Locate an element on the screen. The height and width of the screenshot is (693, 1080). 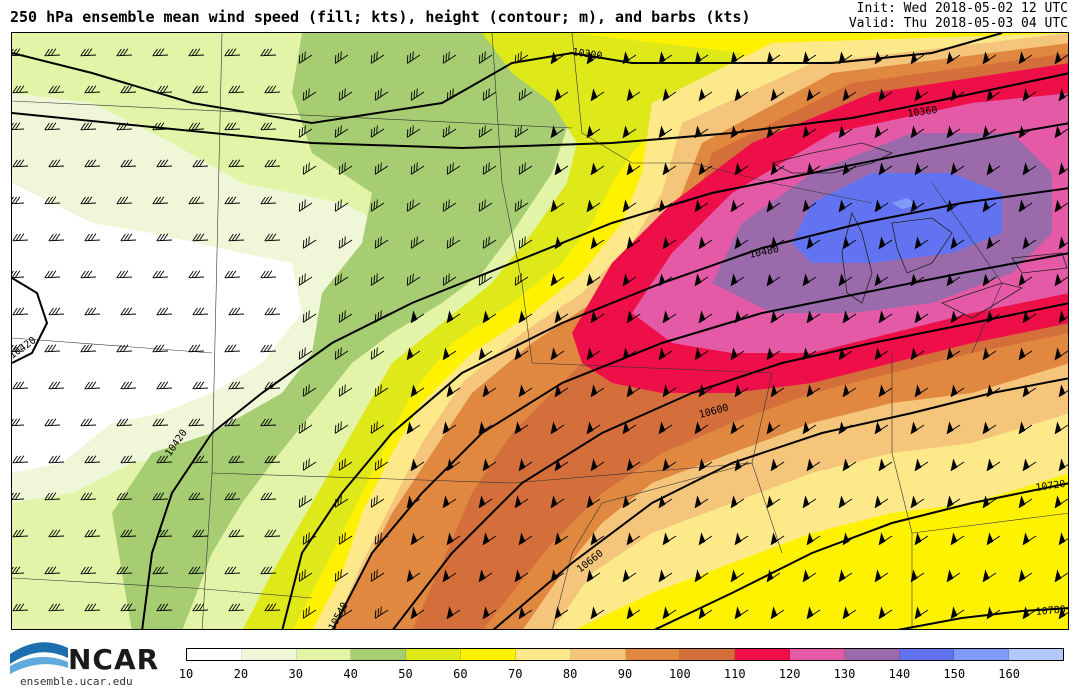
contour-label: 10360 is located at coordinates (922, 112).